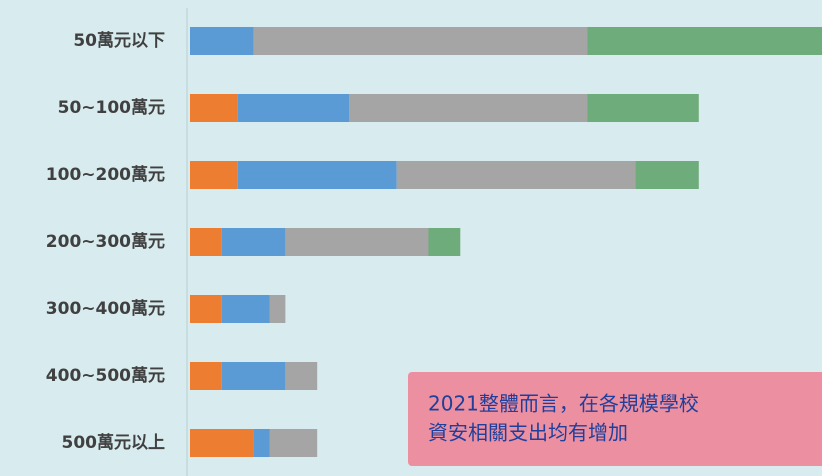 The width and height of the screenshot is (822, 476). Describe the element at coordinates (114, 442) in the screenshot. I see `category-label: 500萬元以上` at that location.